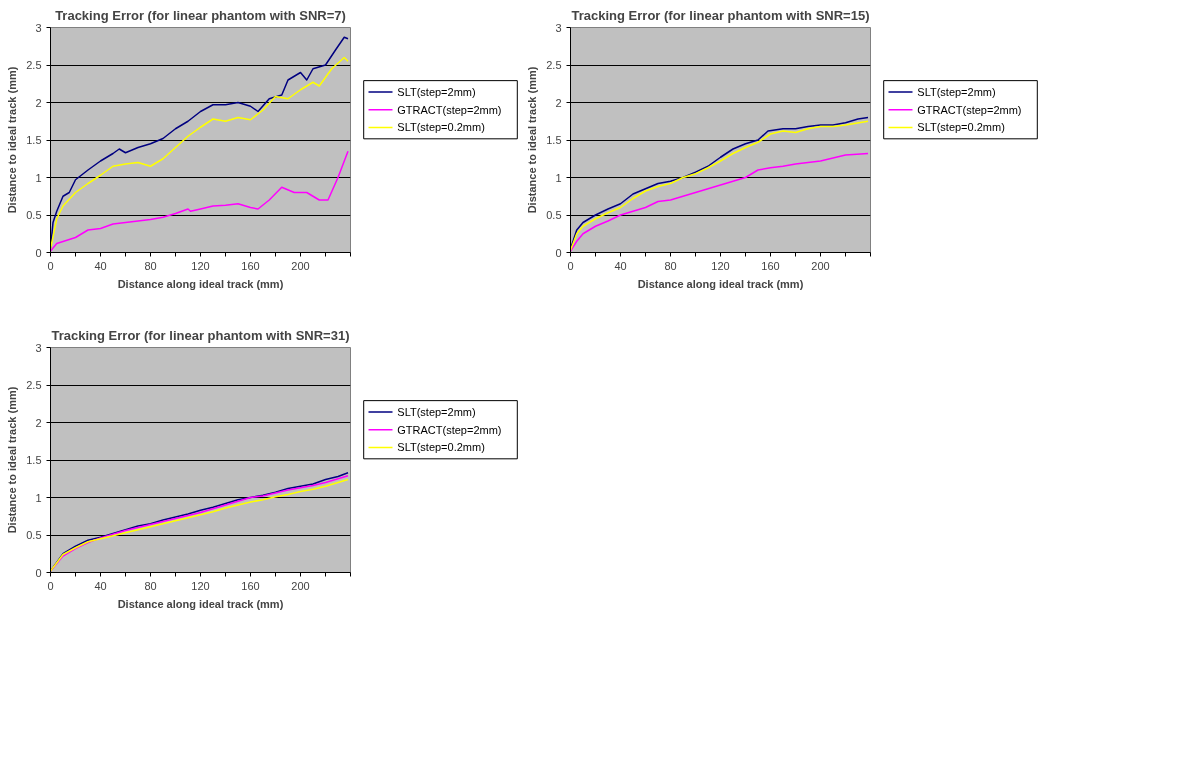 This screenshot has height=768, width=1185. Describe the element at coordinates (720, 15) in the screenshot. I see `chart-title: Tracking Error (for linear phantom with SNR=15)` at that location.